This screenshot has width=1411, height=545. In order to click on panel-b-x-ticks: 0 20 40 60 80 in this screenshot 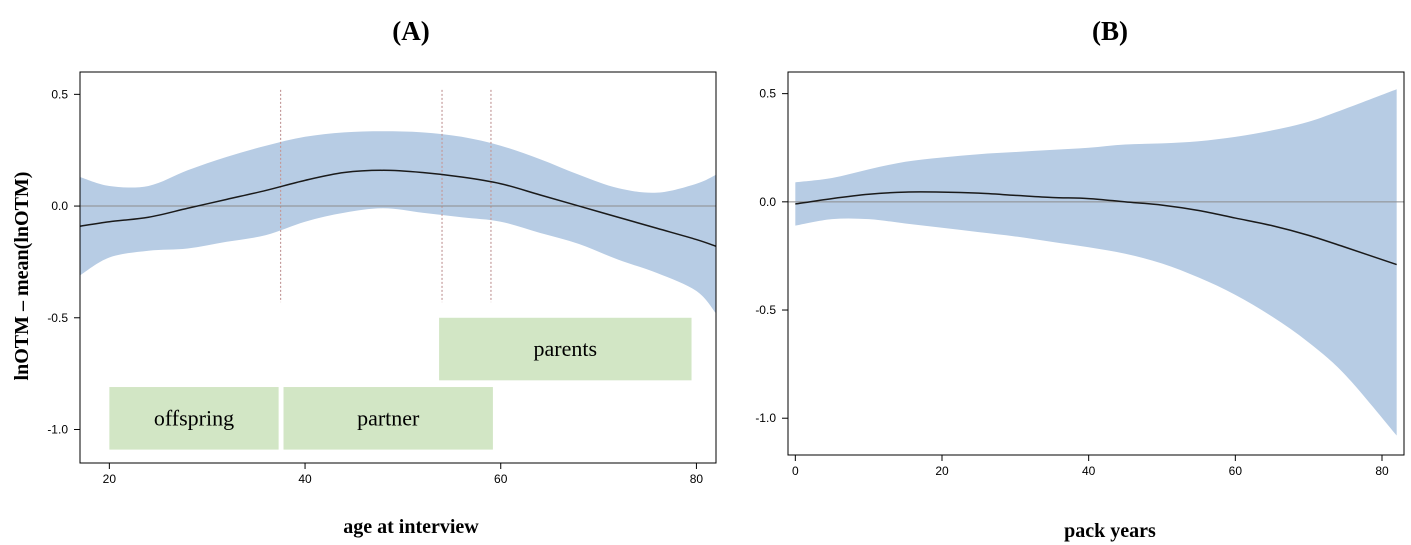, I will do `click(1090, 466)`.